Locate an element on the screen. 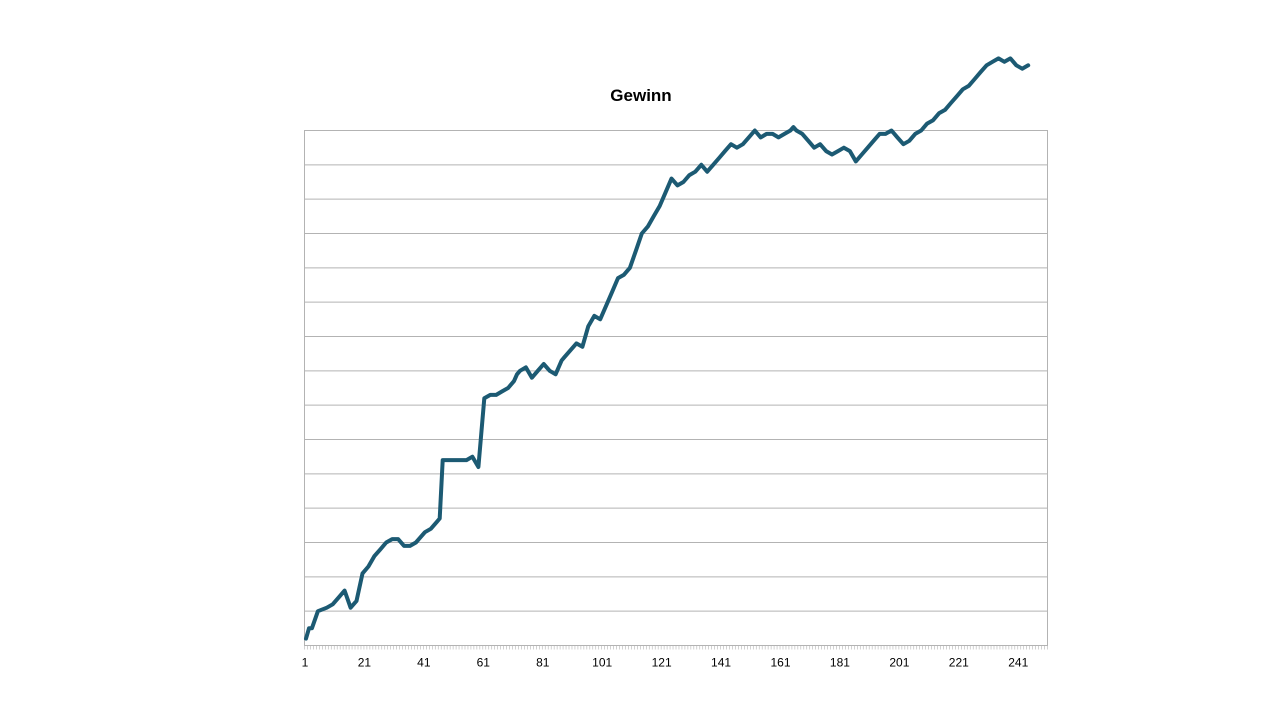 The image size is (1280, 720). x-tick-label: 81 is located at coordinates (543, 663).